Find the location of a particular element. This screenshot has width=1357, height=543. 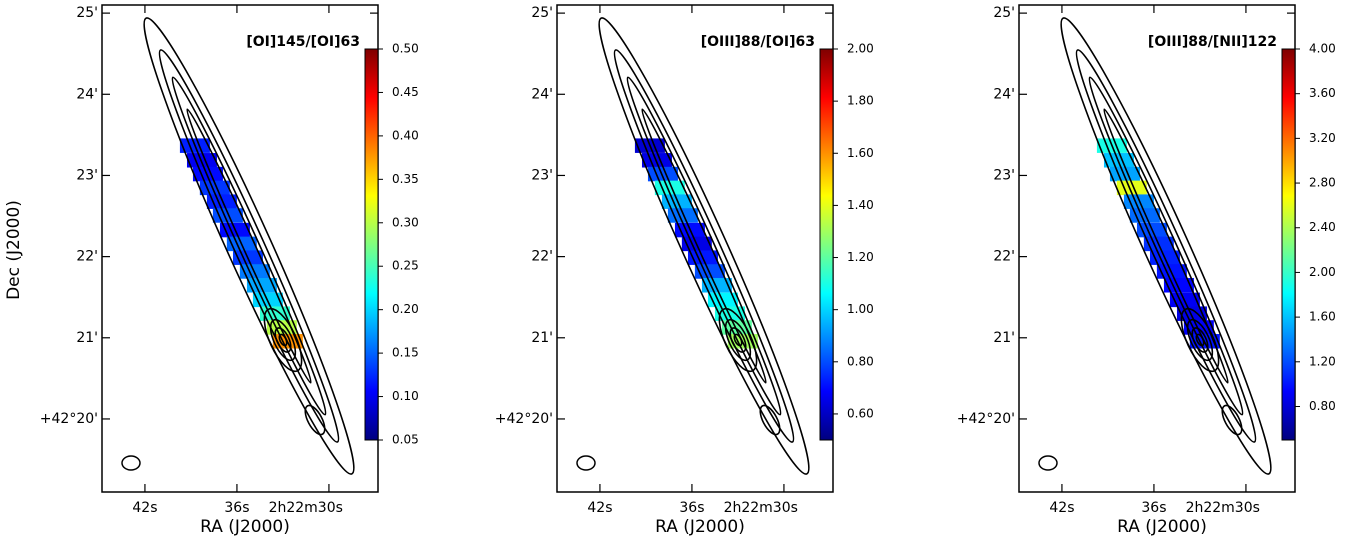

colorbar-tick-label: 2.40 is located at coordinates (1322, 227).